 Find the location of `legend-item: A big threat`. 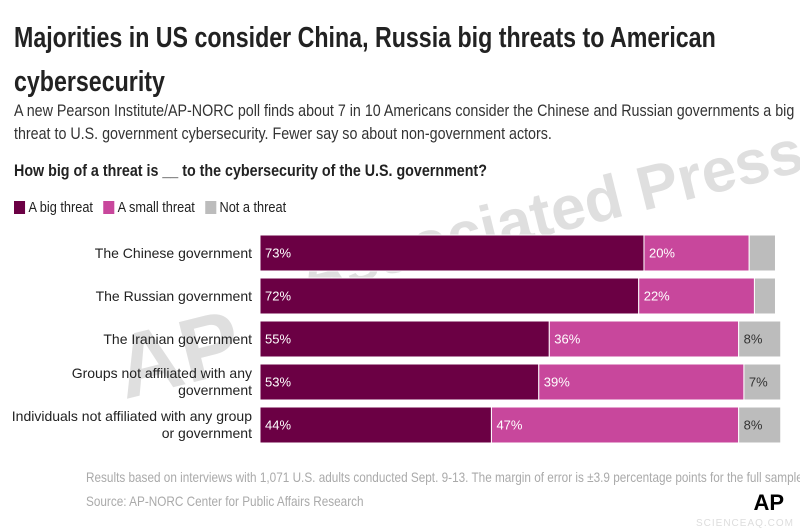

legend-item: A big threat is located at coordinates (53, 207).